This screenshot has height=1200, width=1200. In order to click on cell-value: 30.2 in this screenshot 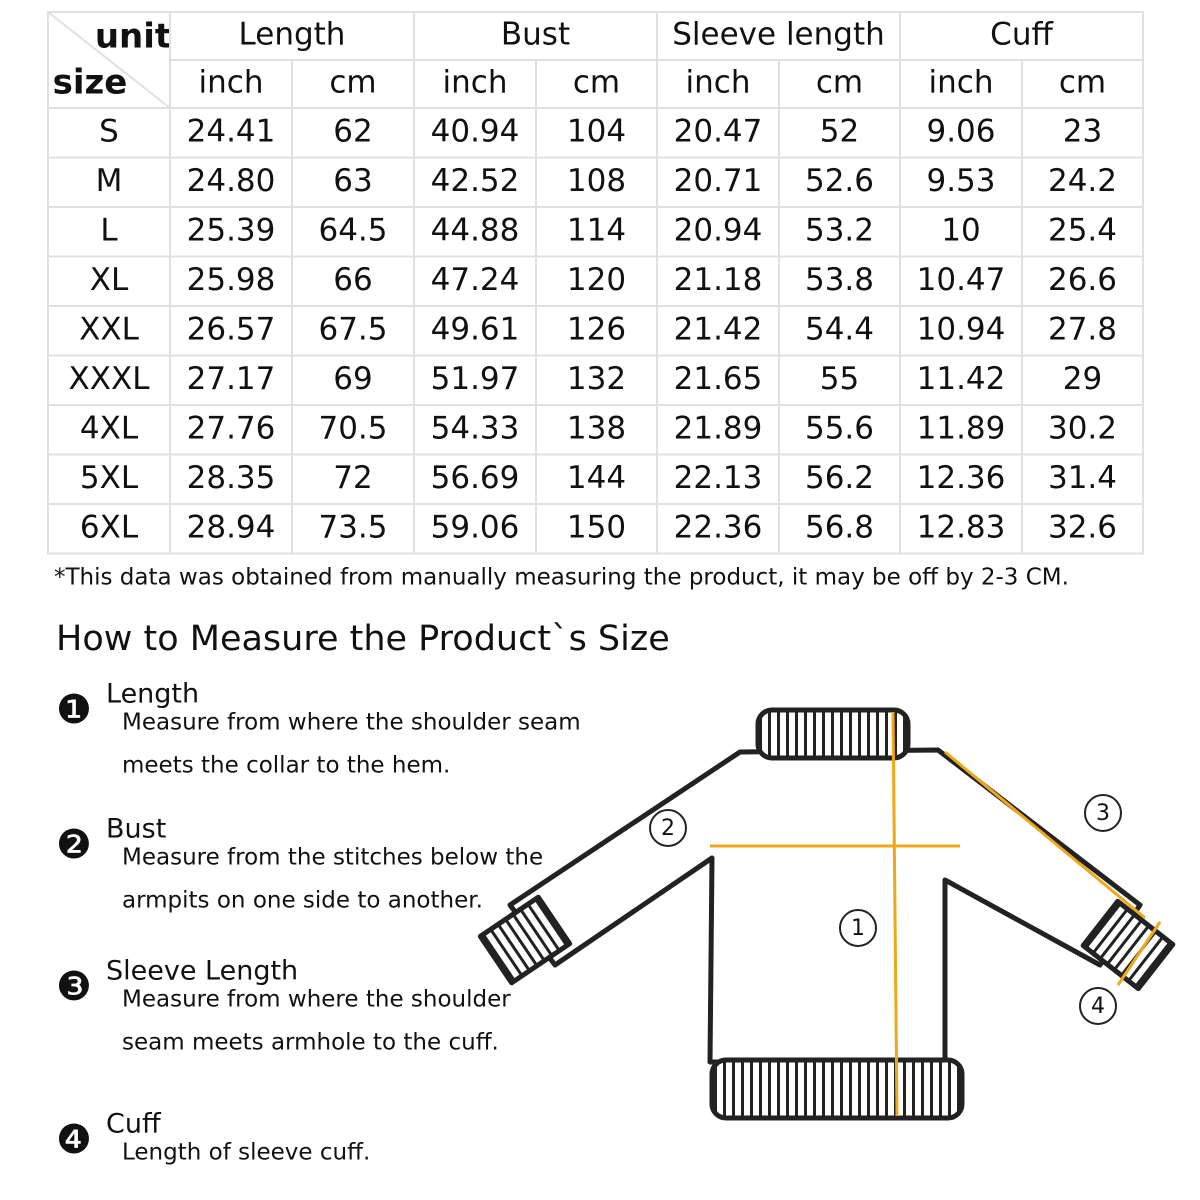, I will do `click(1082, 428)`.